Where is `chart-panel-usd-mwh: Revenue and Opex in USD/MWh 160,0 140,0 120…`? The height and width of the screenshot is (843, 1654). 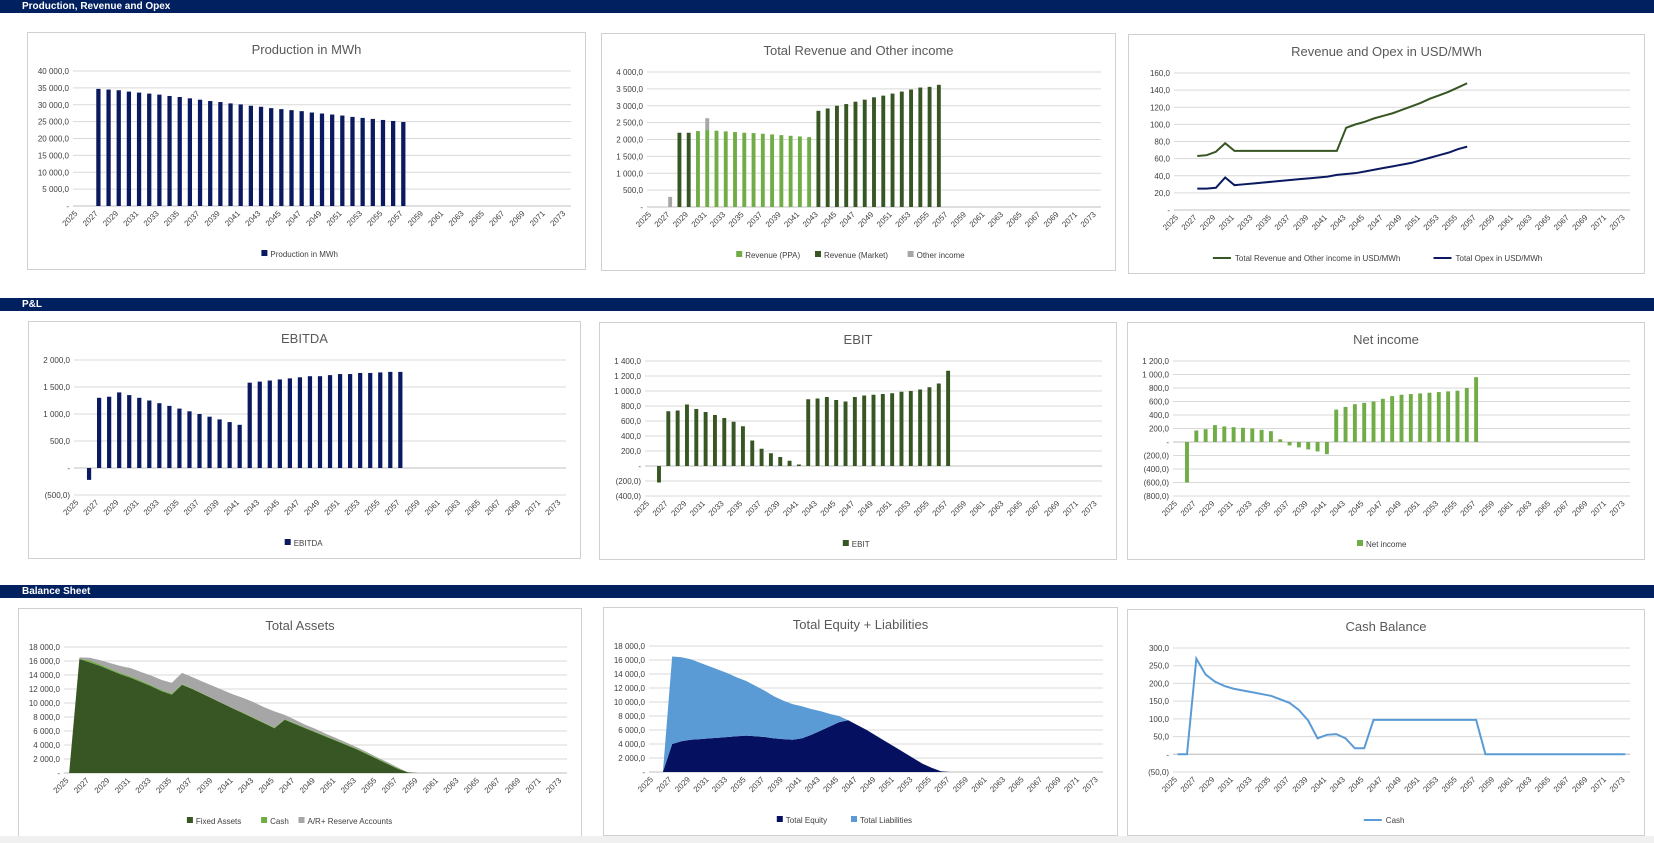 chart-panel-usd-mwh: Revenue and Opex in USD/MWh 160,0 140,0 120… is located at coordinates (1386, 154).